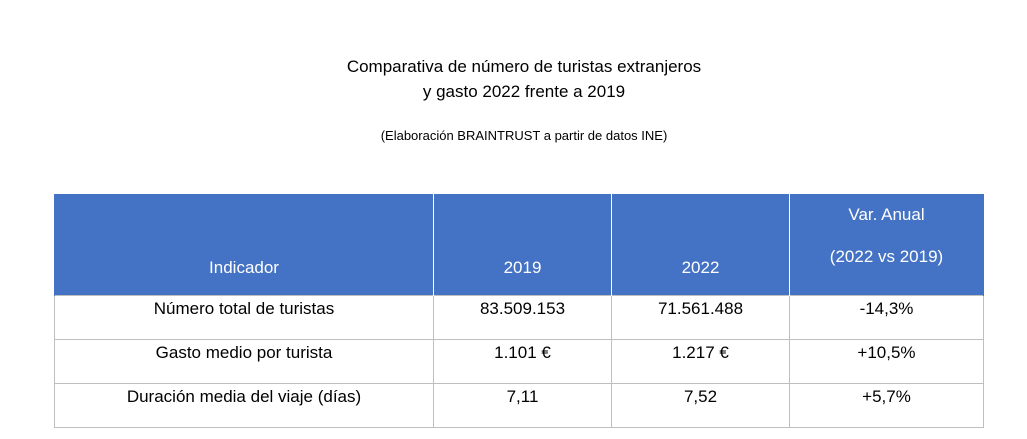  Describe the element at coordinates (700, 317) in the screenshot. I see `cell-2022: 71.561.488` at that location.